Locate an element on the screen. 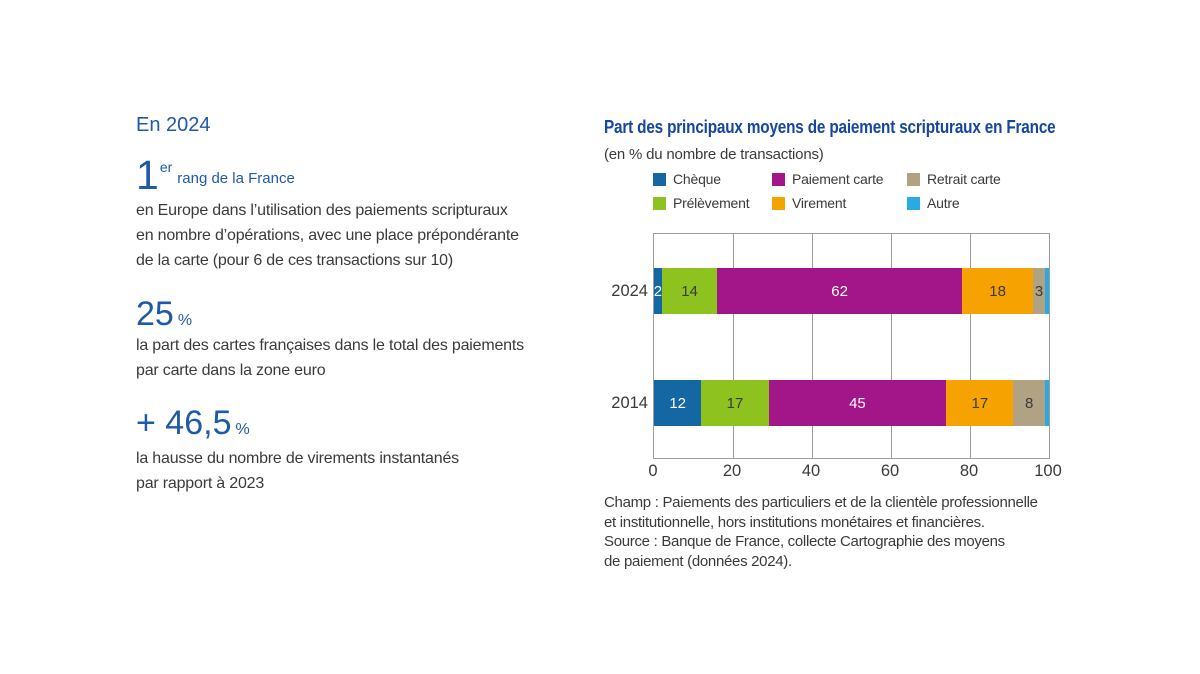  bar-2024: 2 14 62 18 3 is located at coordinates (851, 291).